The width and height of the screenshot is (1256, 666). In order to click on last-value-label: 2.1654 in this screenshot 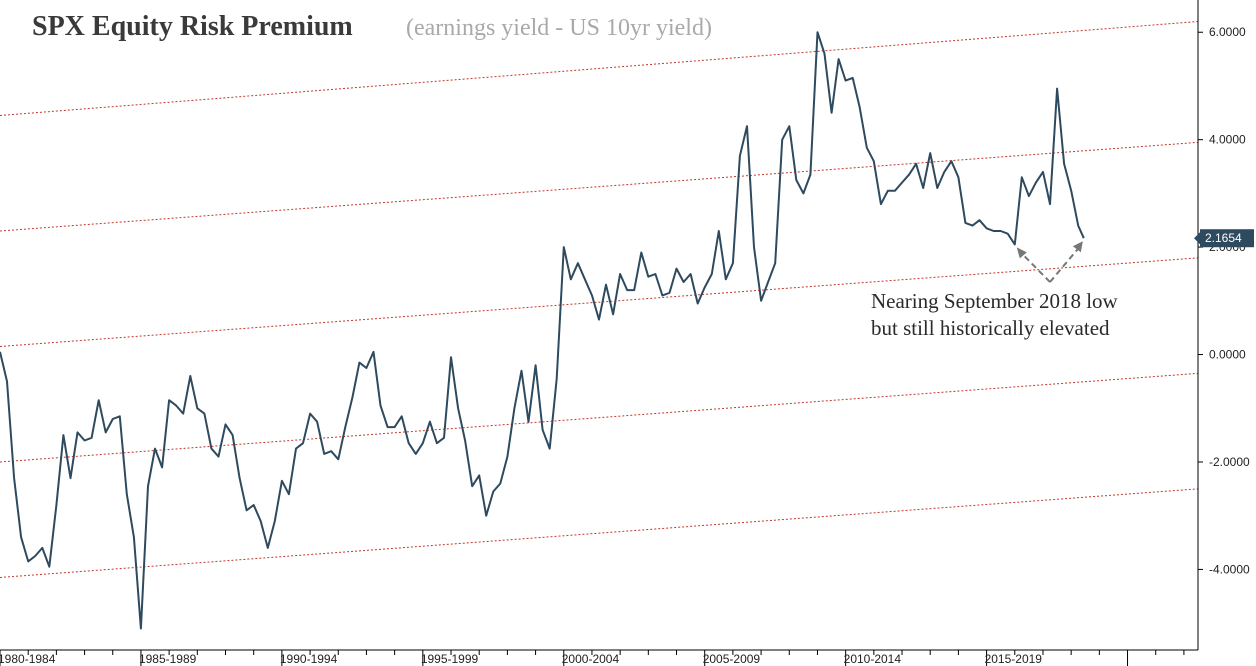, I will do `click(1223, 238)`.